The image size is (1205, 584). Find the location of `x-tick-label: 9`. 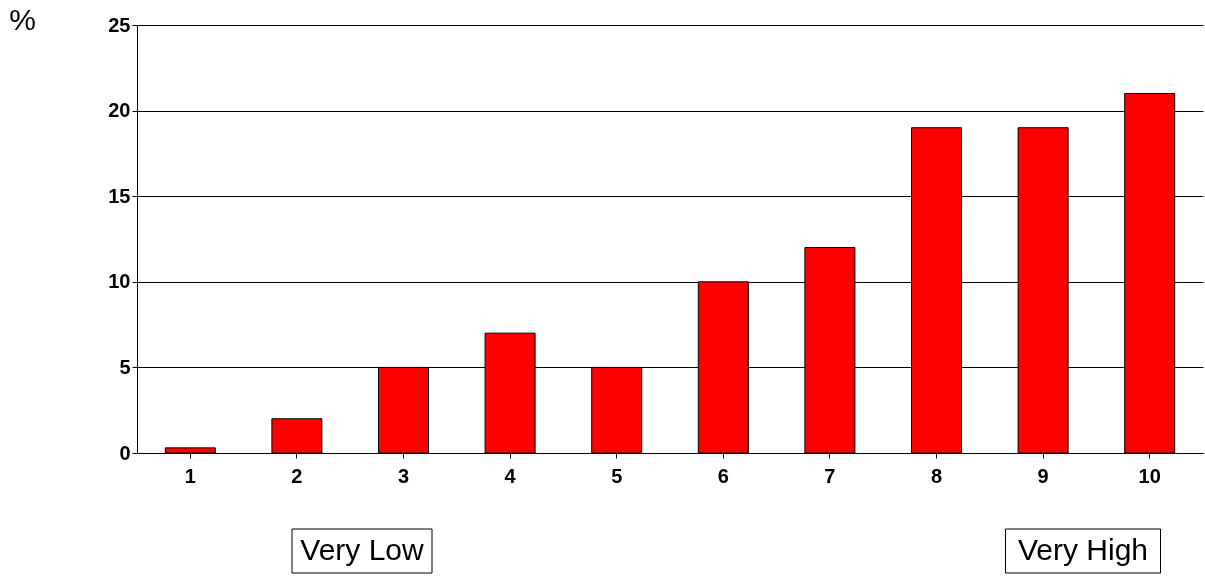

x-tick-label: 9 is located at coordinates (1043, 475).